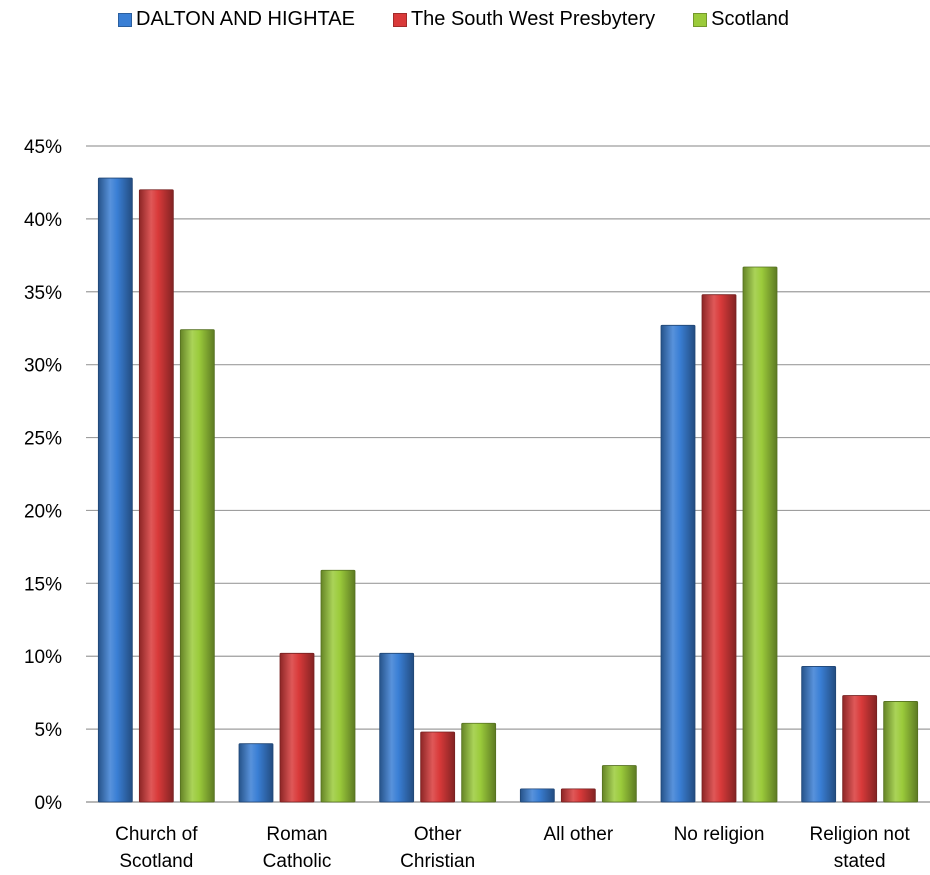  What do you see at coordinates (43, 584) in the screenshot?
I see `y-tick-label: 15%` at bounding box center [43, 584].